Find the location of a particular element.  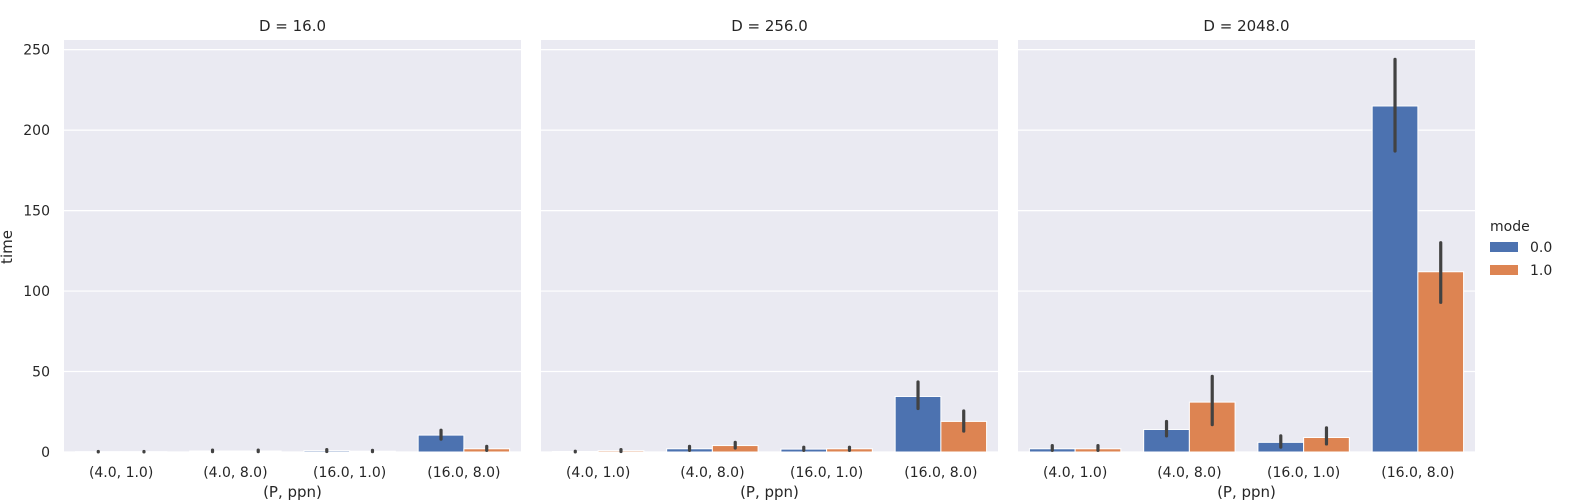

bar is located at coordinates (1395, 279).